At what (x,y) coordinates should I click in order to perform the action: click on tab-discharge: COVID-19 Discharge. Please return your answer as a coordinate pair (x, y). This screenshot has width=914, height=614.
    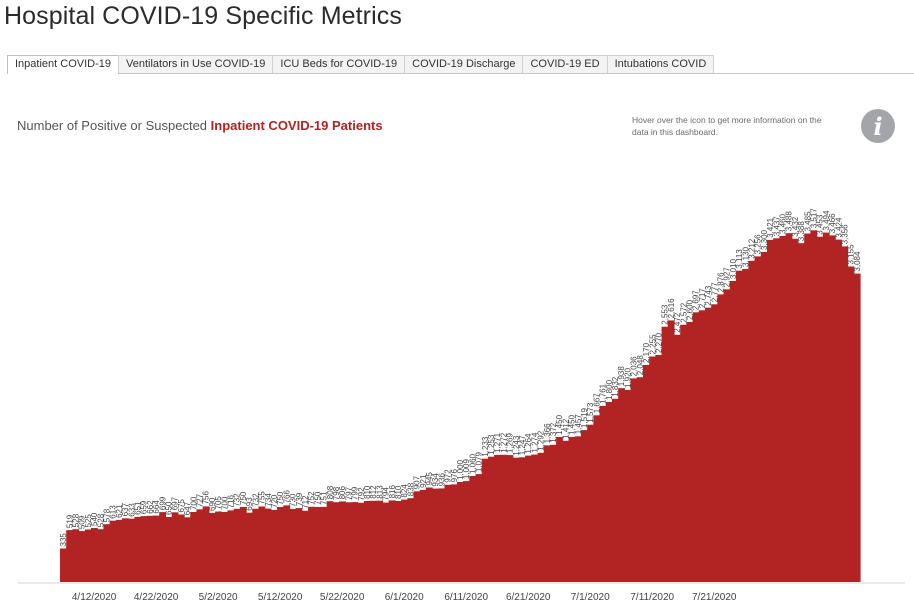
    Looking at the image, I should click on (464, 64).